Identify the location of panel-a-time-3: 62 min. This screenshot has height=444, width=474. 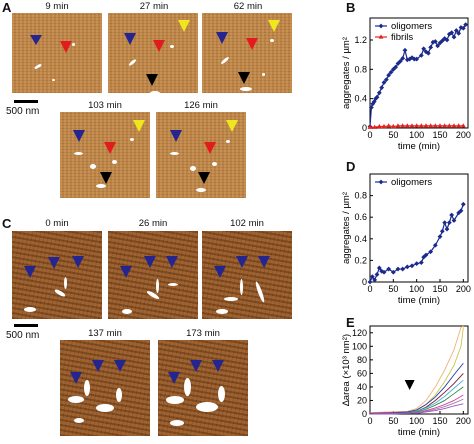
(248, 6).